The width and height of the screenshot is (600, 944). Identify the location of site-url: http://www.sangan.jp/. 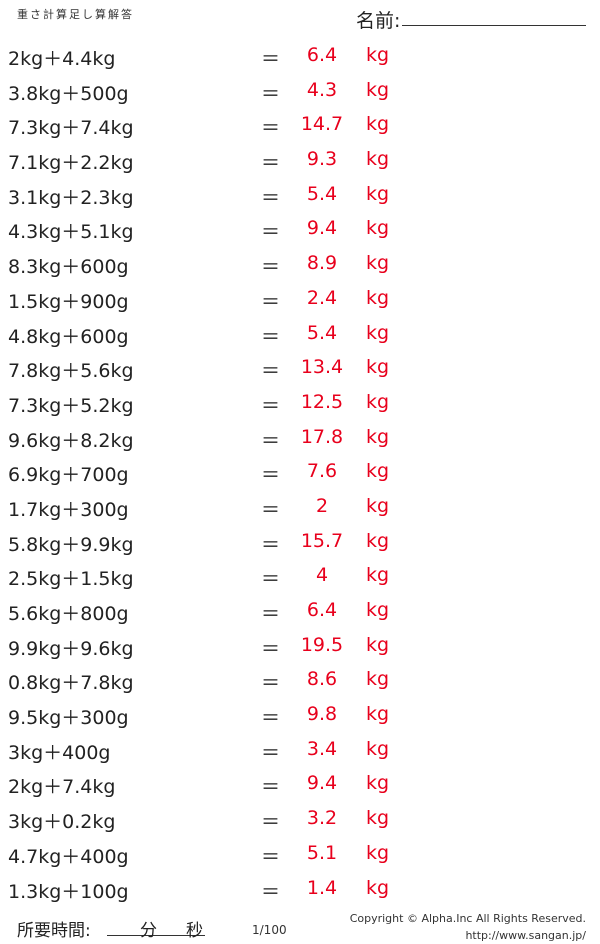
(525, 935).